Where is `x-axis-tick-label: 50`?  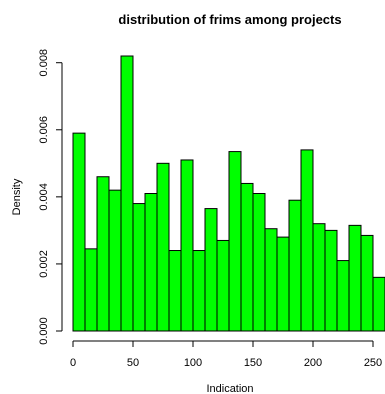 x-axis-tick-label: 50 is located at coordinates (133, 363).